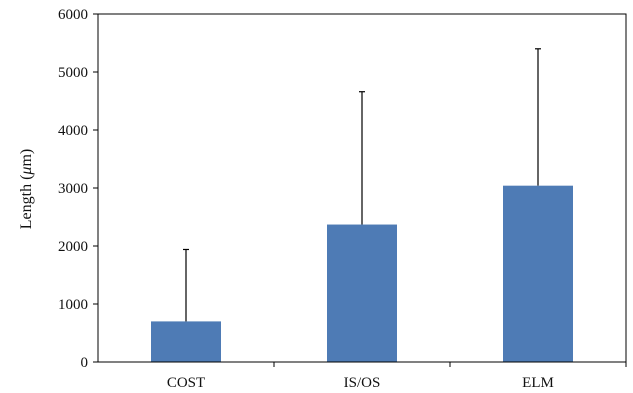  What do you see at coordinates (26, 189) in the screenshot?
I see `y-axis-title: Length (μm)` at bounding box center [26, 189].